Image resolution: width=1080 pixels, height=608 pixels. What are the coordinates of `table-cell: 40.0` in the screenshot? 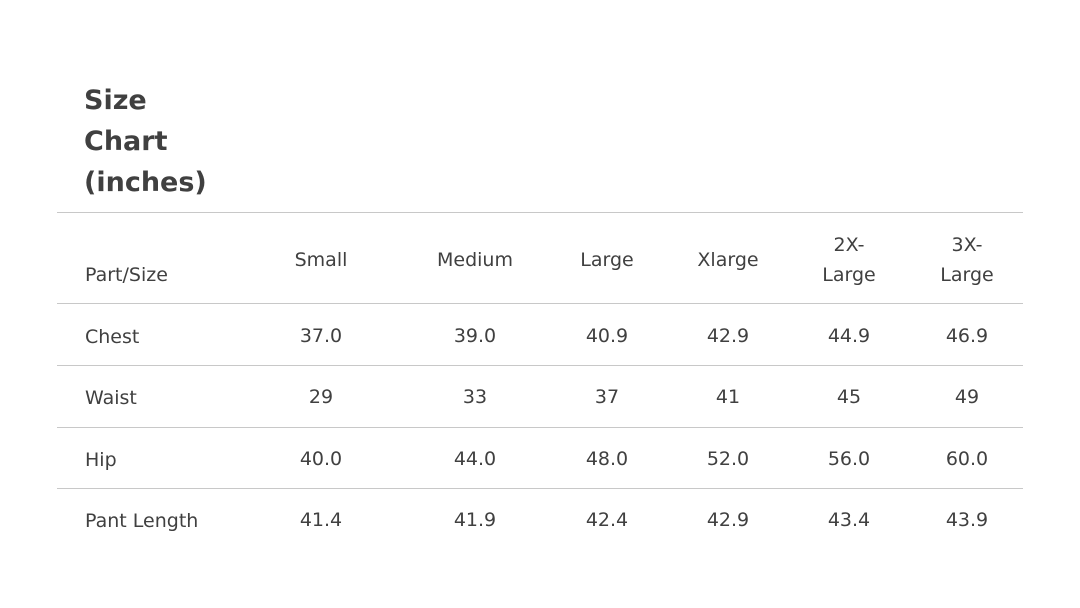 It's located at (321, 459).